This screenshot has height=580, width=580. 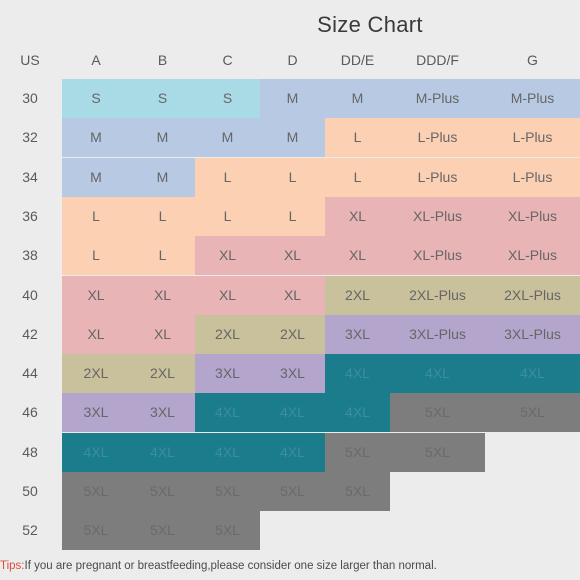 I want to click on header-us: US, so click(x=30, y=60).